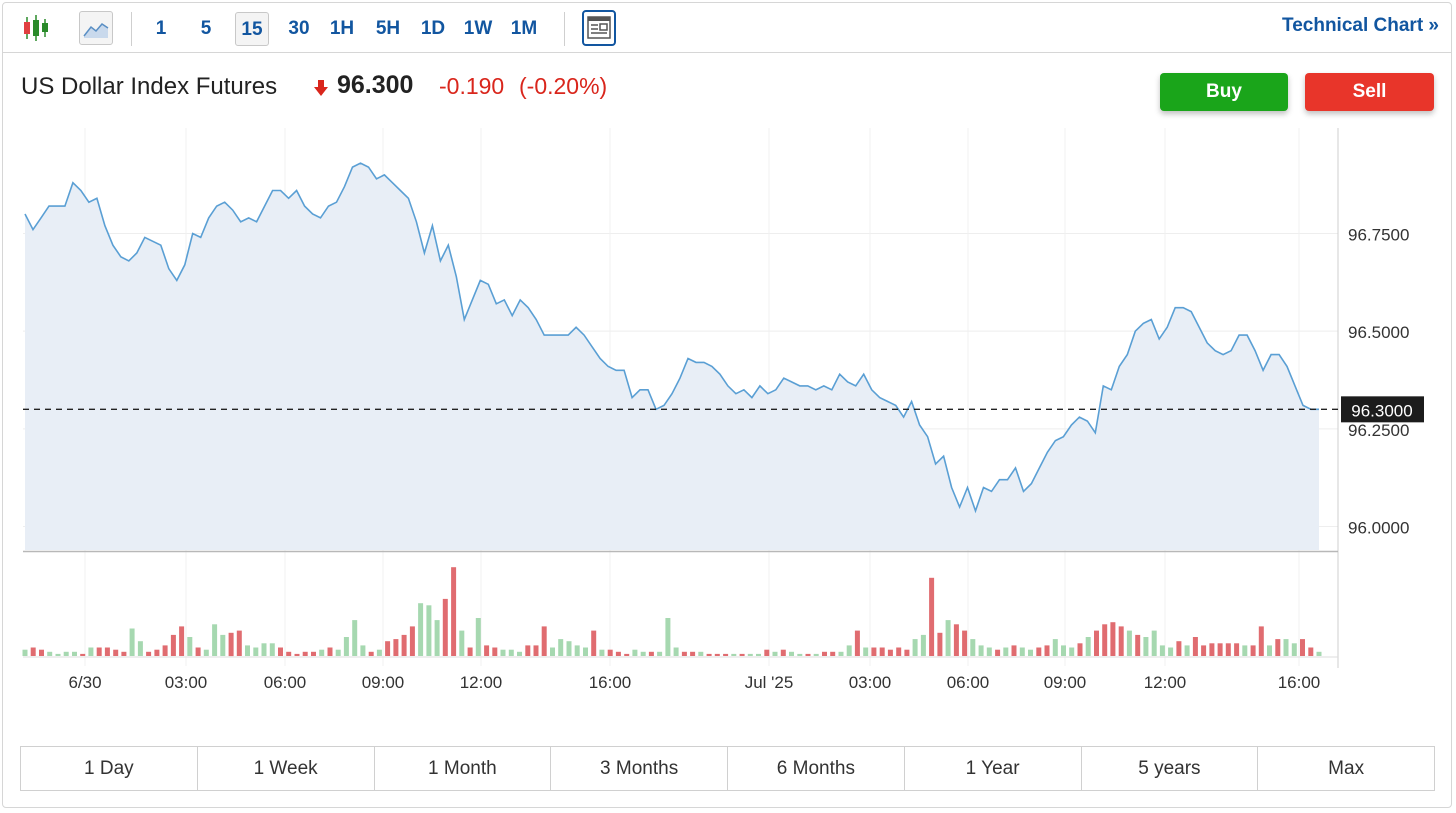 This screenshot has height=813, width=1456. I want to click on technical-chart-link: Technical Chart », so click(1360, 25).